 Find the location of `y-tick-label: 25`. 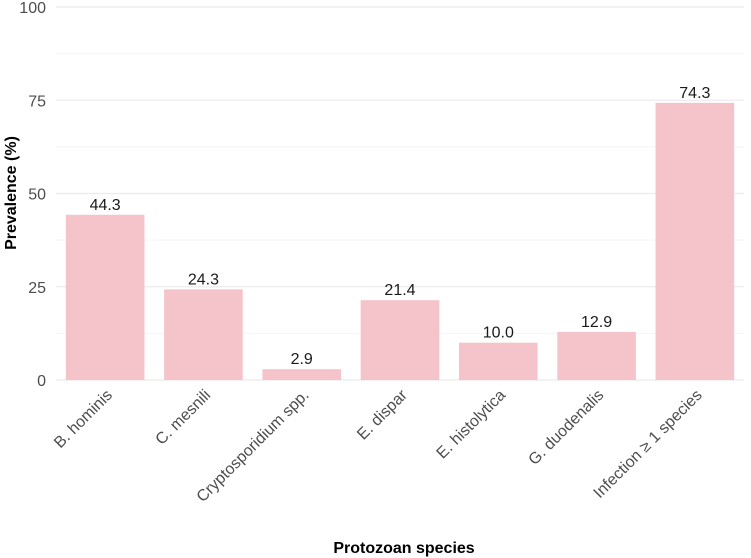

y-tick-label: 25 is located at coordinates (37, 288).